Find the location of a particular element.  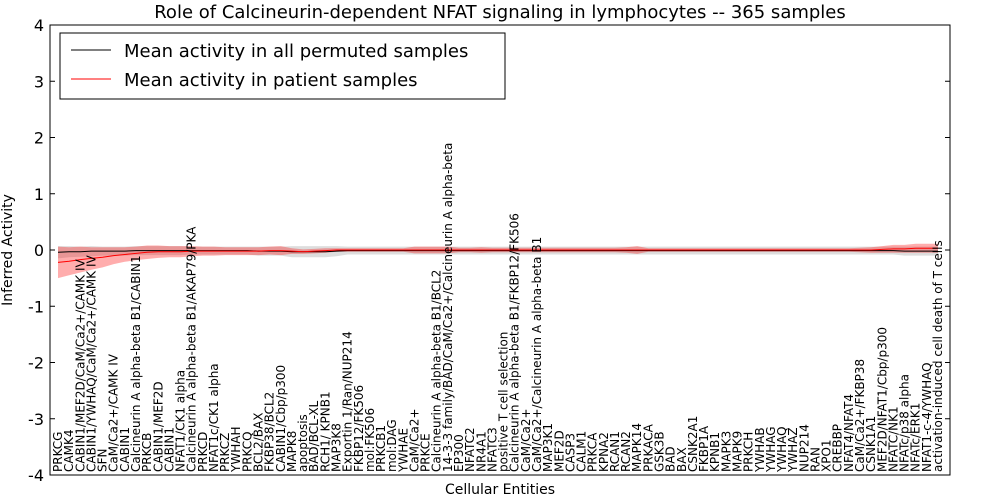

y-axis-label: Inferred Activity is located at coordinates (8, 250).